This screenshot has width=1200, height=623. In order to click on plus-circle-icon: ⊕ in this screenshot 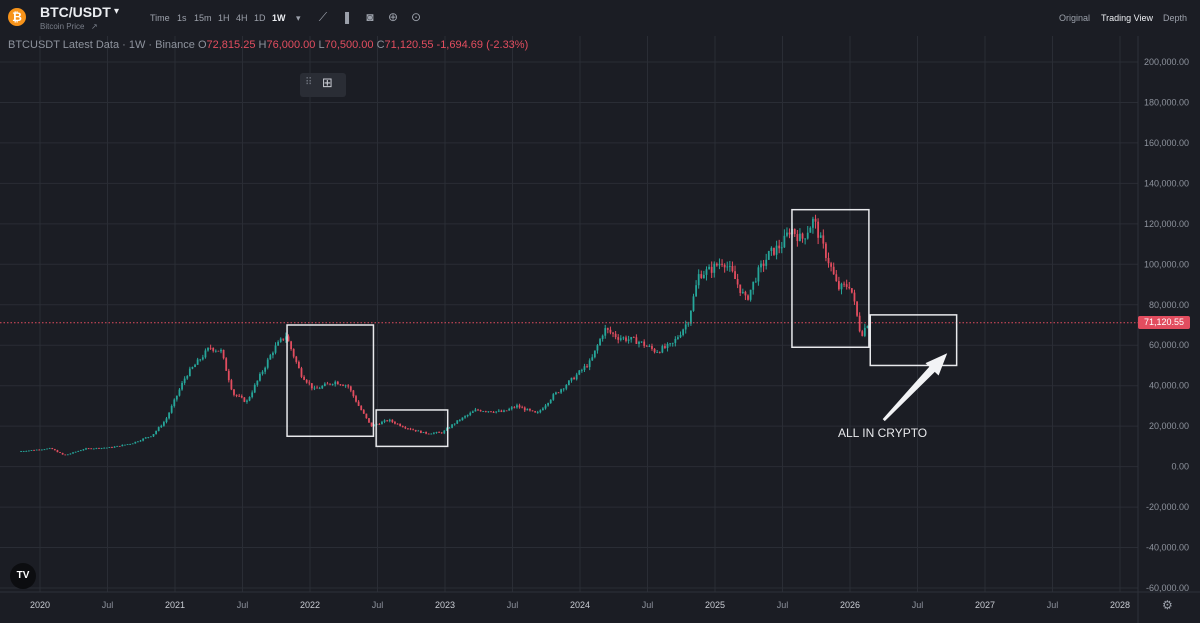, I will do `click(393, 17)`.